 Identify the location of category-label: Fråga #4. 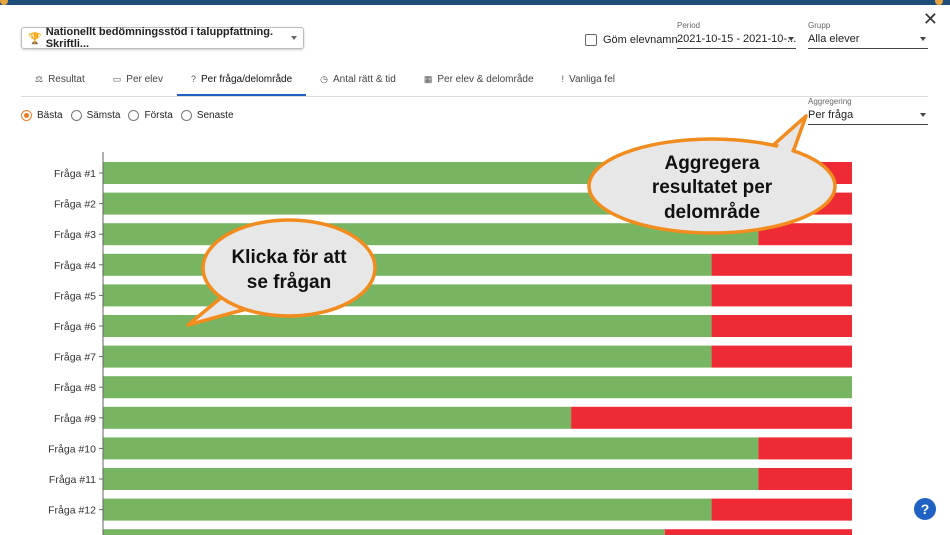
(75, 266).